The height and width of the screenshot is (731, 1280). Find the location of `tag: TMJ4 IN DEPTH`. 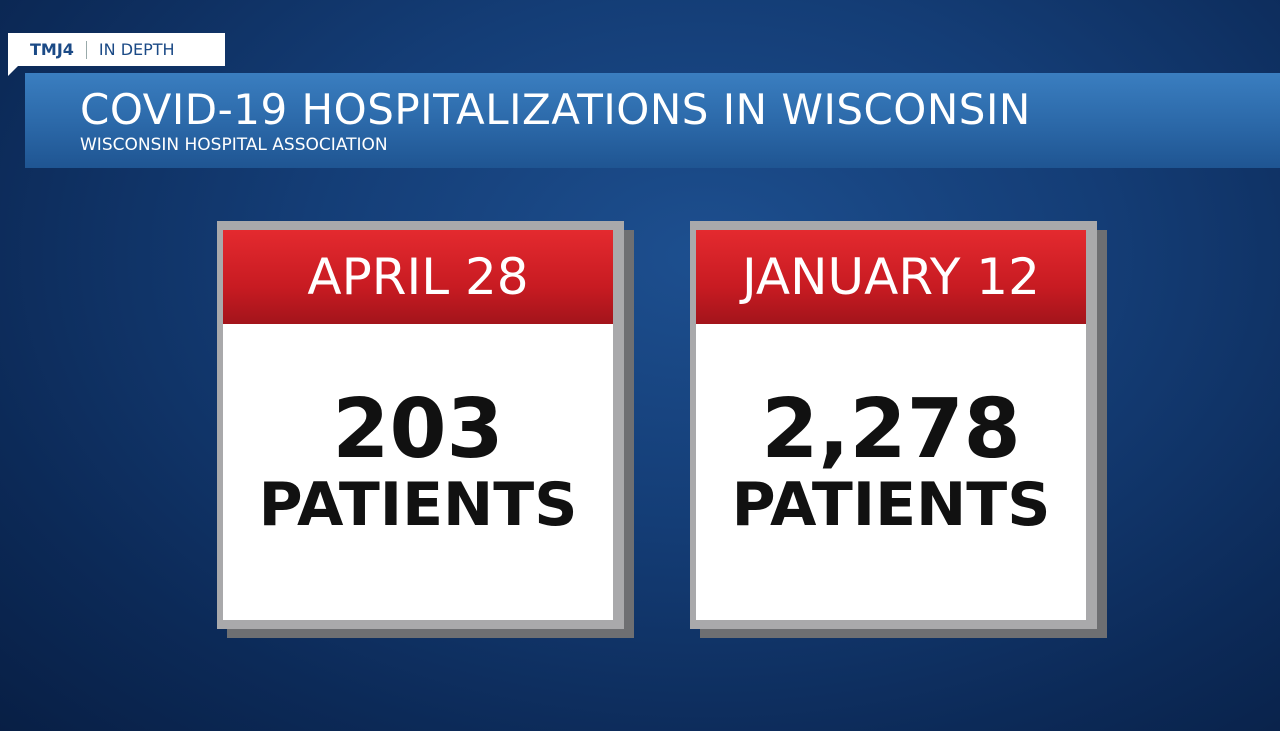

tag: TMJ4 IN DEPTH is located at coordinates (116, 49).